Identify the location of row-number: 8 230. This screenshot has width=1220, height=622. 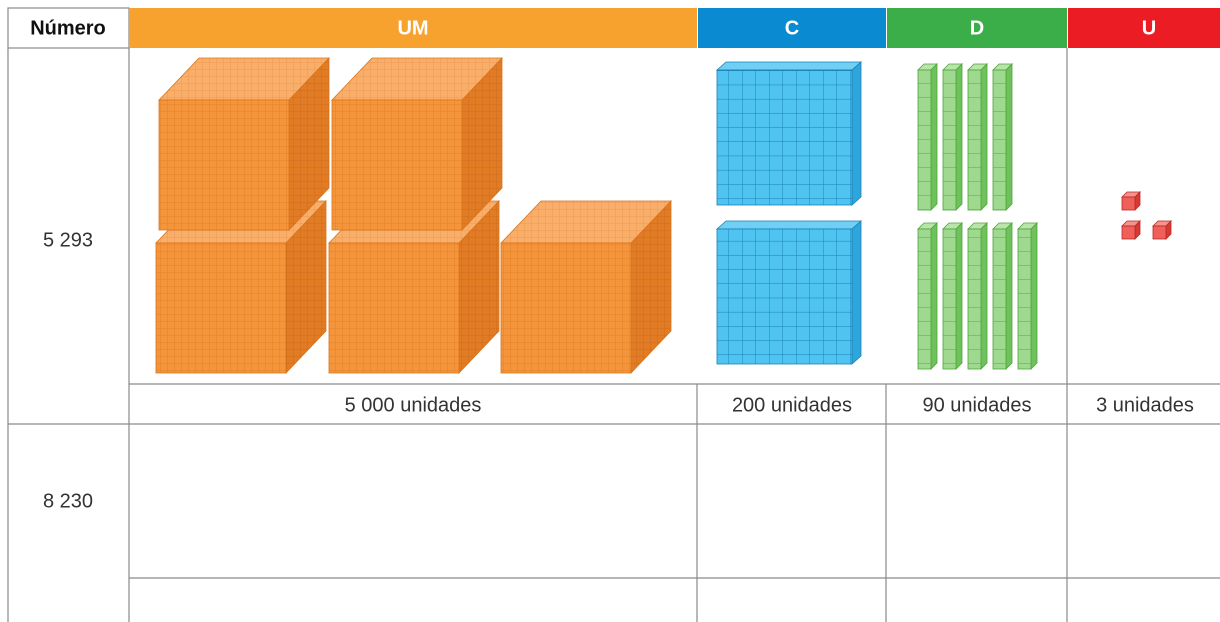
(68, 501).